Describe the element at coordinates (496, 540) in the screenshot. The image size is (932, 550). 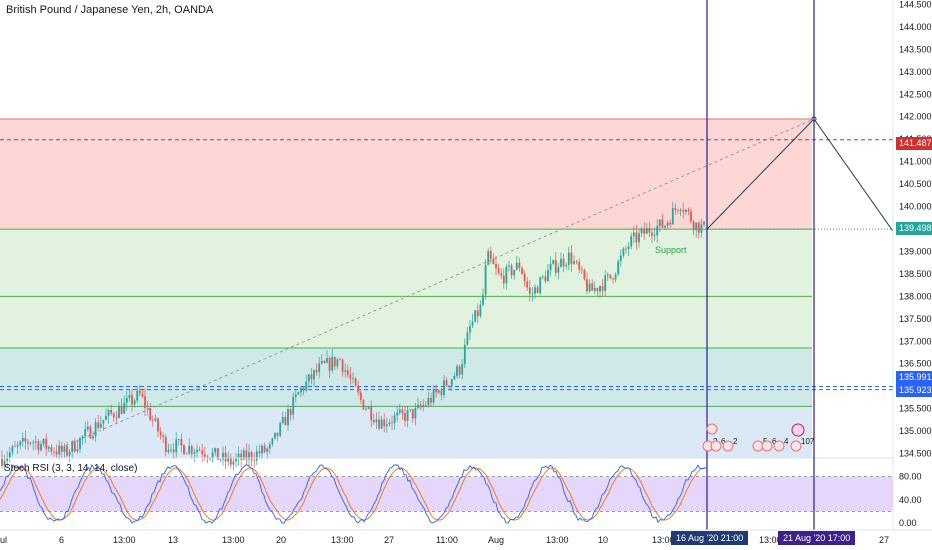
I see `time-tick-label: Aug` at that location.